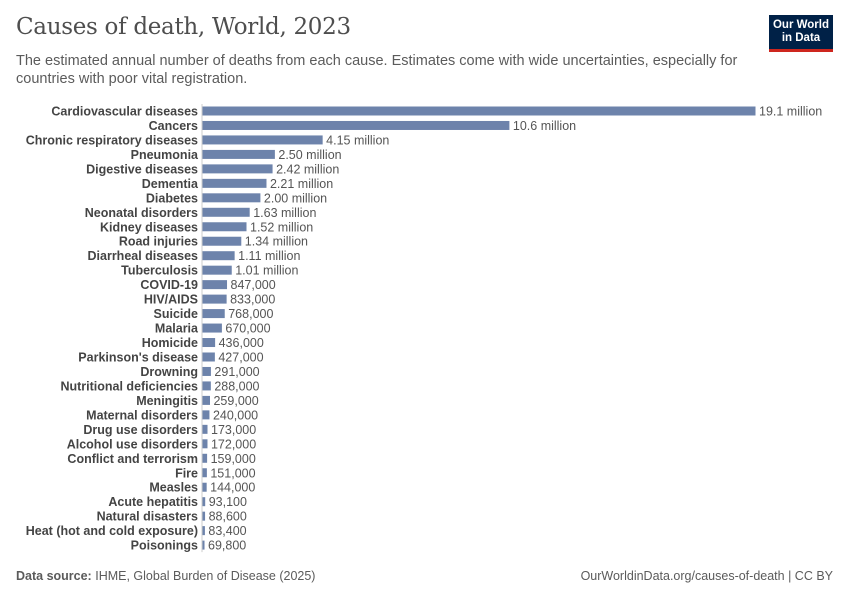  I want to click on category-label: Meningitis, so click(167, 401).